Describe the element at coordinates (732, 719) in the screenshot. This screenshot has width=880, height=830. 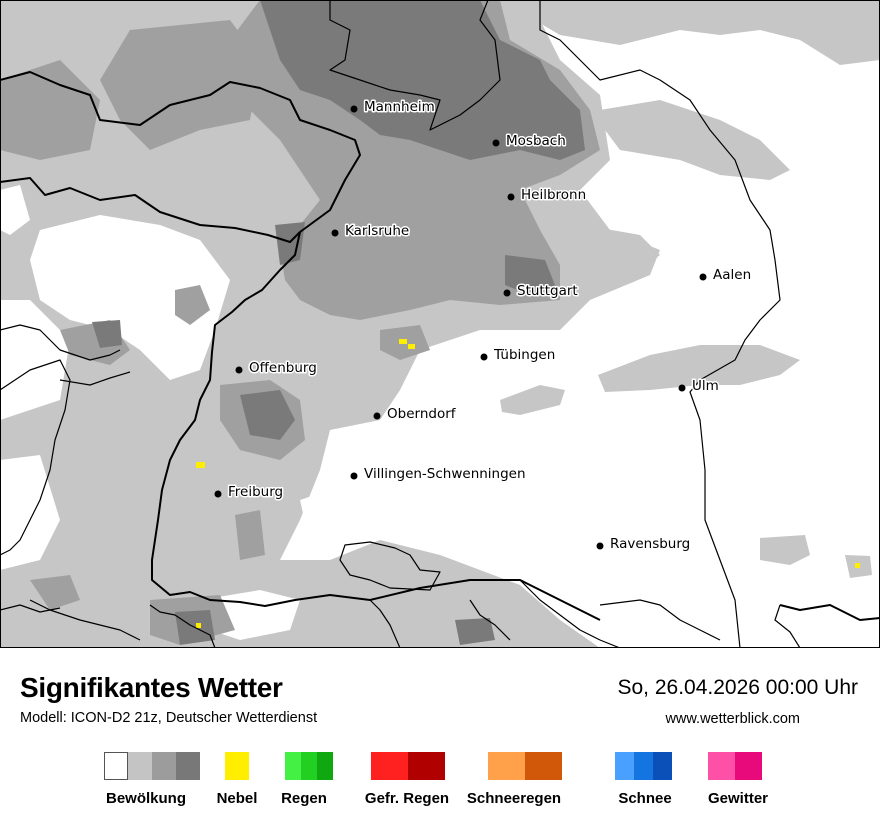
I see `website-link: www.wetterblick.com` at that location.